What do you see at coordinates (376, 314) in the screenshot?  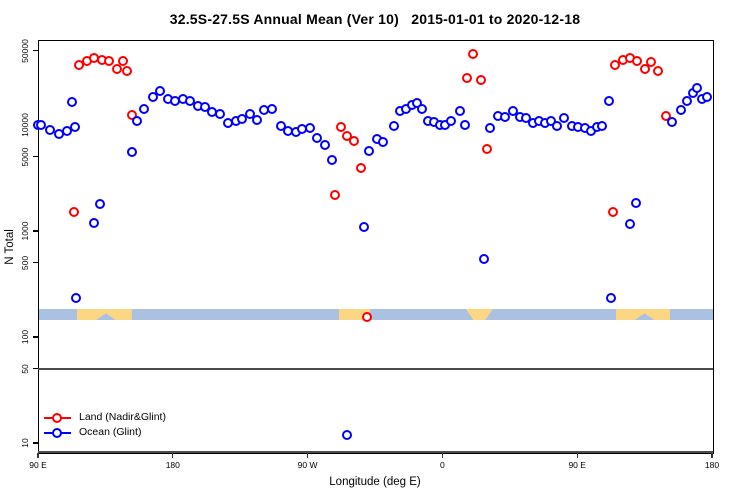 I see `ocean-strip` at bounding box center [376, 314].